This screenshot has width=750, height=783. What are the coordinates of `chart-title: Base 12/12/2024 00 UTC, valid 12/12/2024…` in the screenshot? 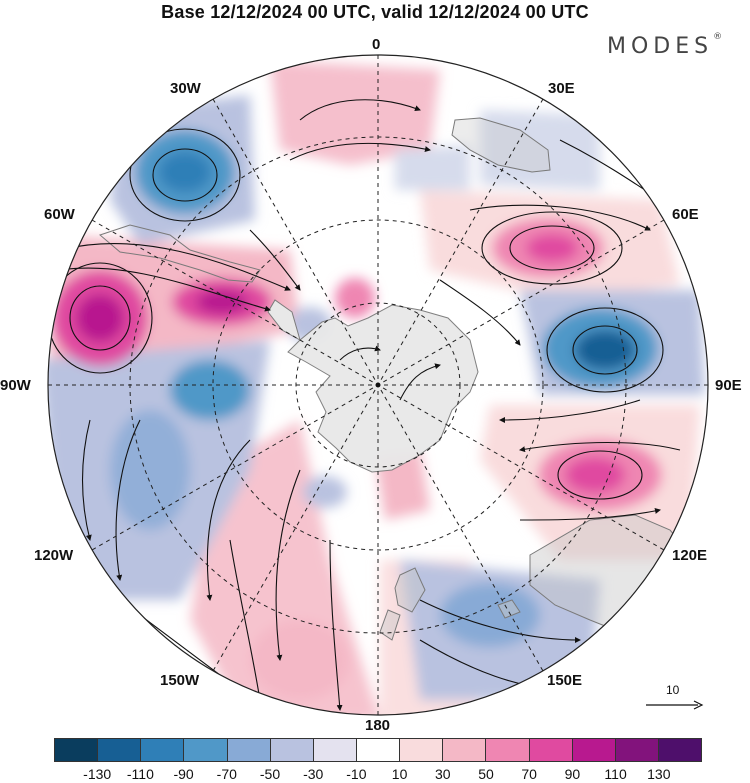 It's located at (375, 12).